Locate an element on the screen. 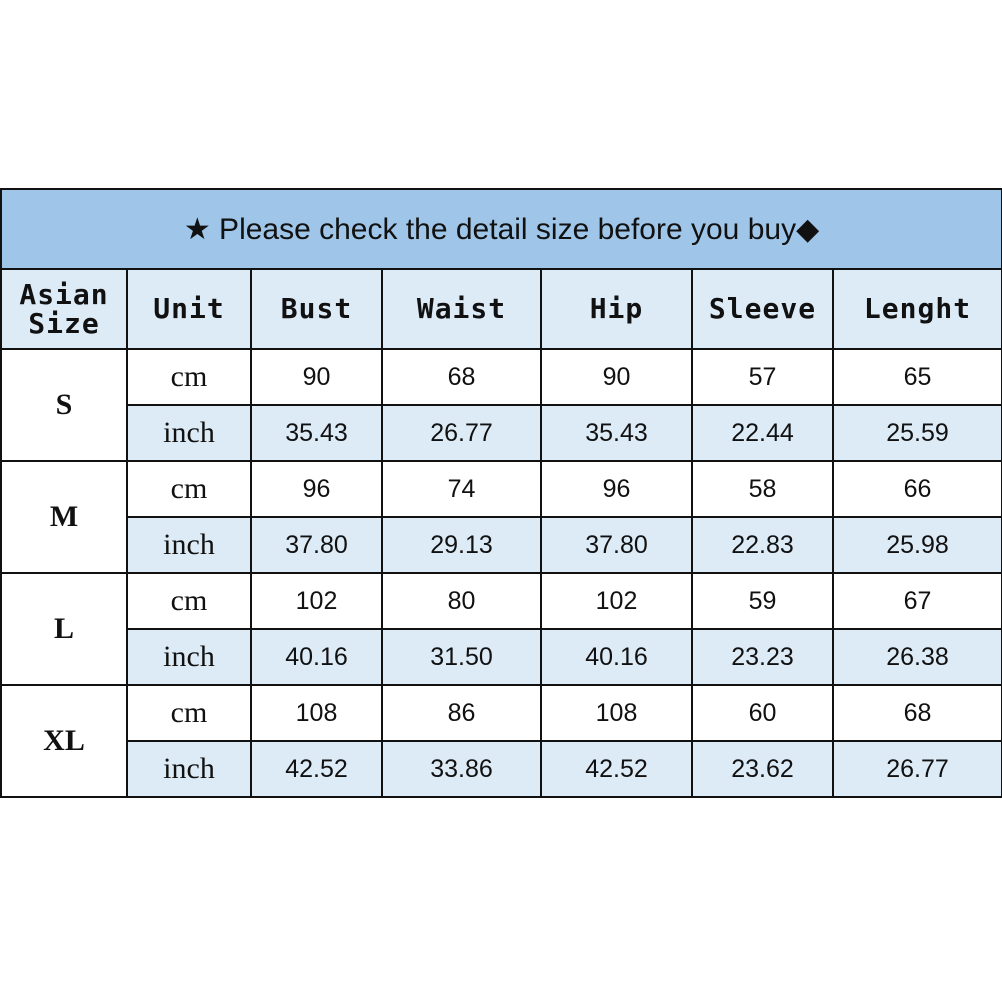  measurement-cell: 25.59 is located at coordinates (917, 433).